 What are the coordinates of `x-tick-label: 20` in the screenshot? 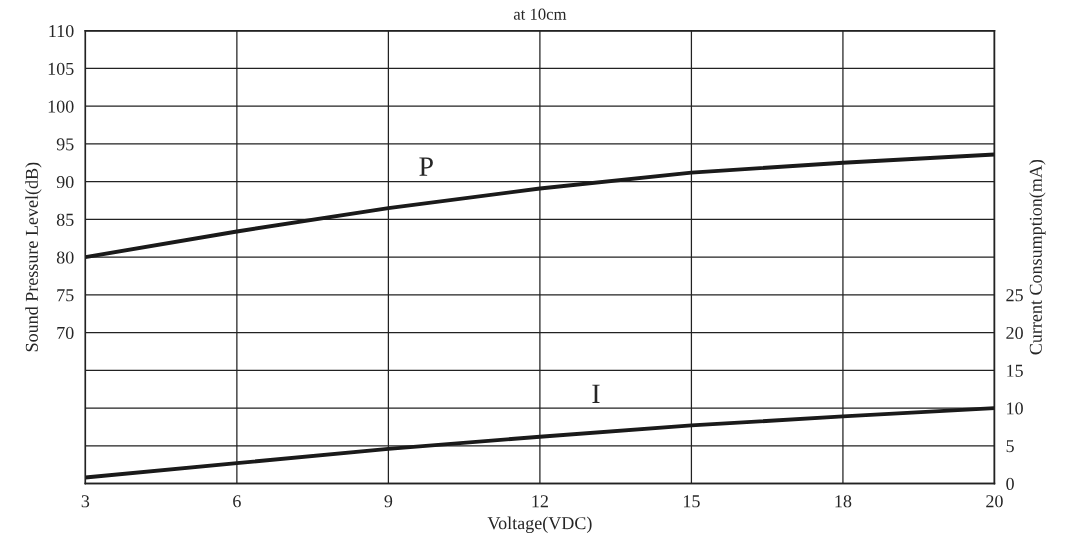 It's located at (994, 501).